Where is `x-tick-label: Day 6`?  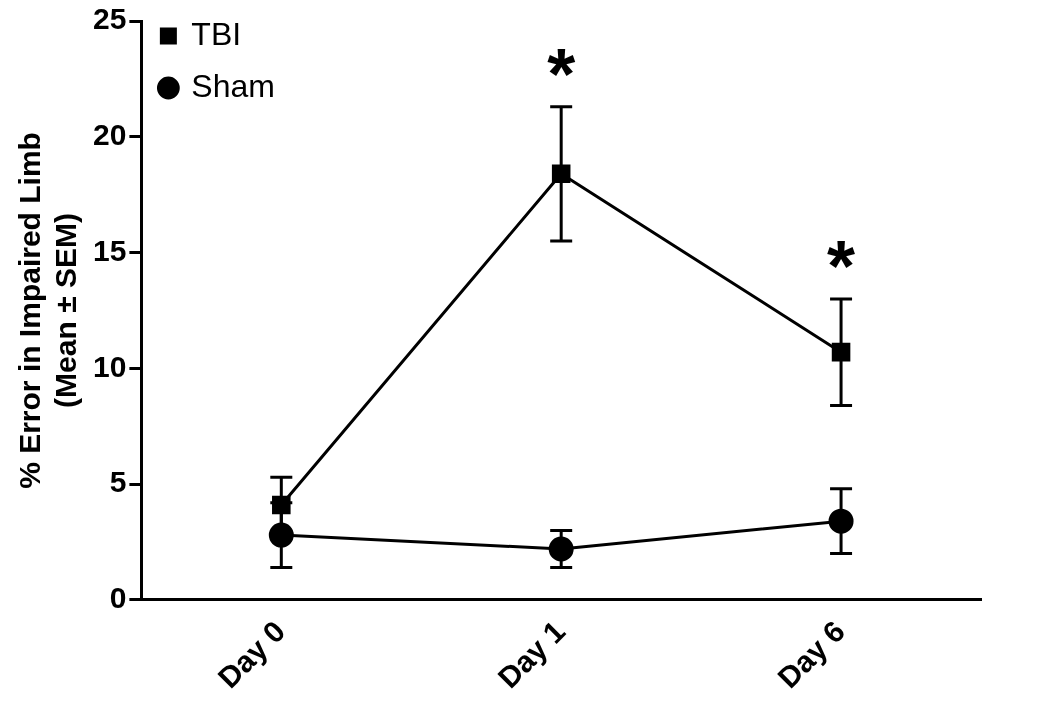 x-tick-label: Day 6 is located at coordinates (811, 654).